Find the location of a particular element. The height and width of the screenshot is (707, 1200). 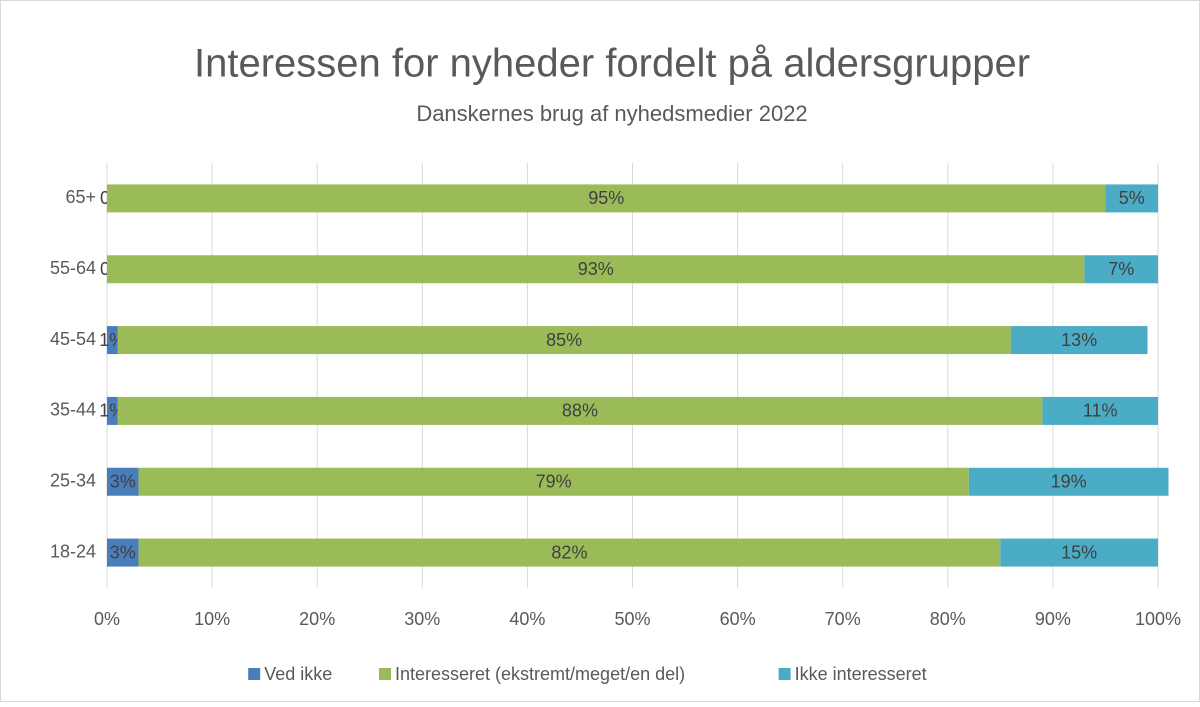

y-tick-label: 45-54 is located at coordinates (73, 339).